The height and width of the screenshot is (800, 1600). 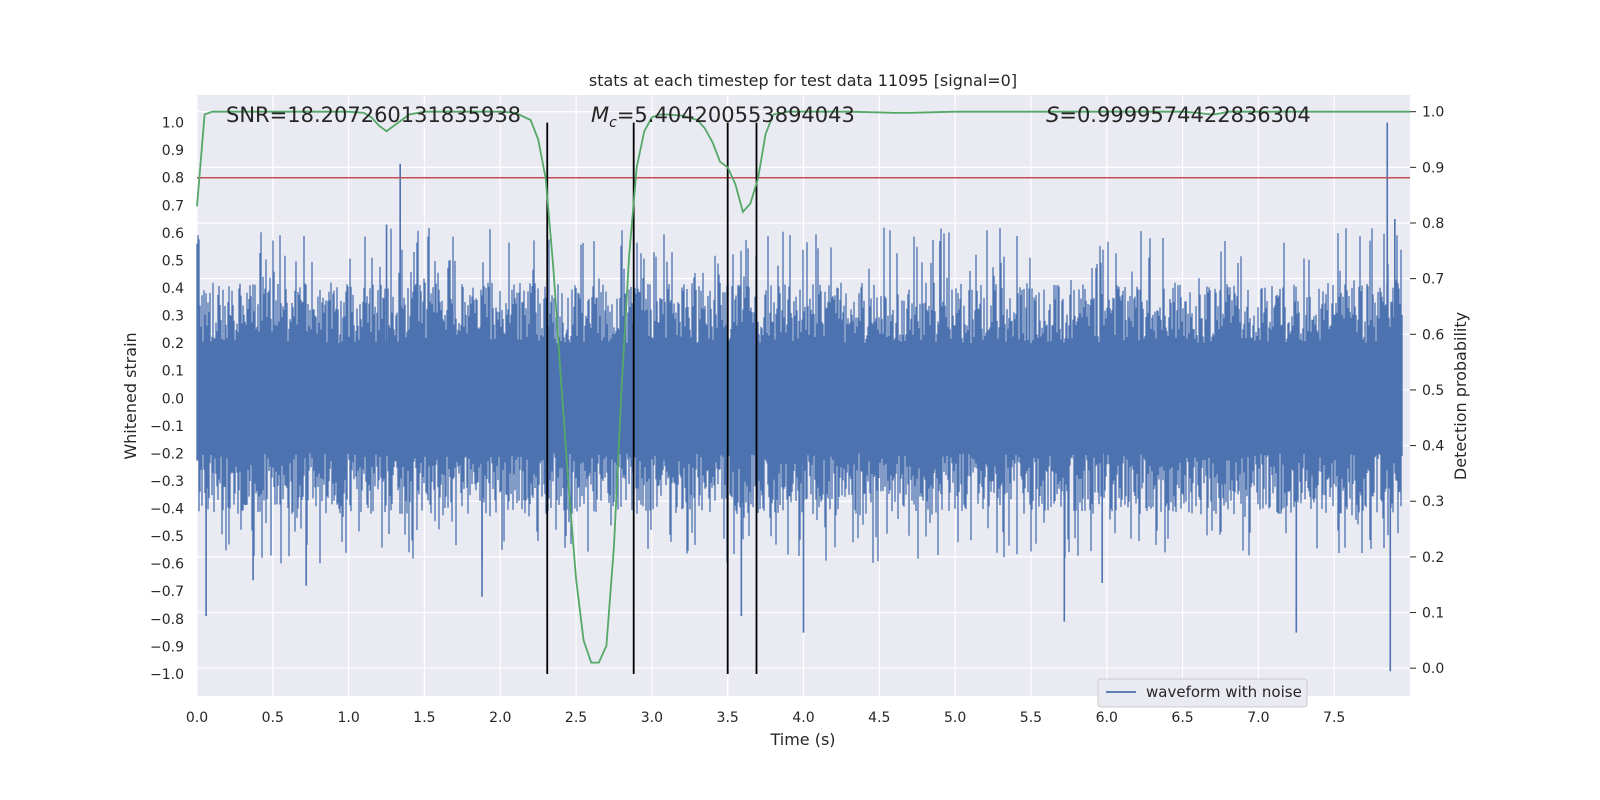 I want to click on y-tick-label: 0.7, so click(x=173, y=206).